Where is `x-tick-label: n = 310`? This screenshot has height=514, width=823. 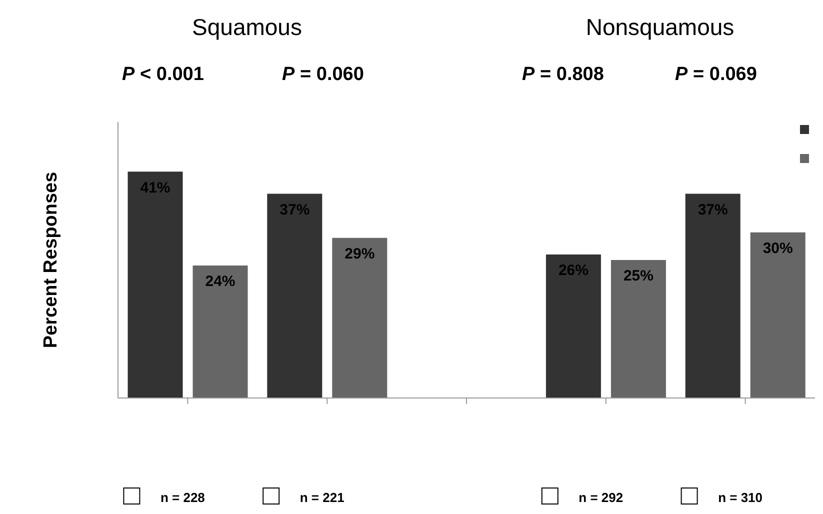
x-tick-label: n = 310 is located at coordinates (740, 497).